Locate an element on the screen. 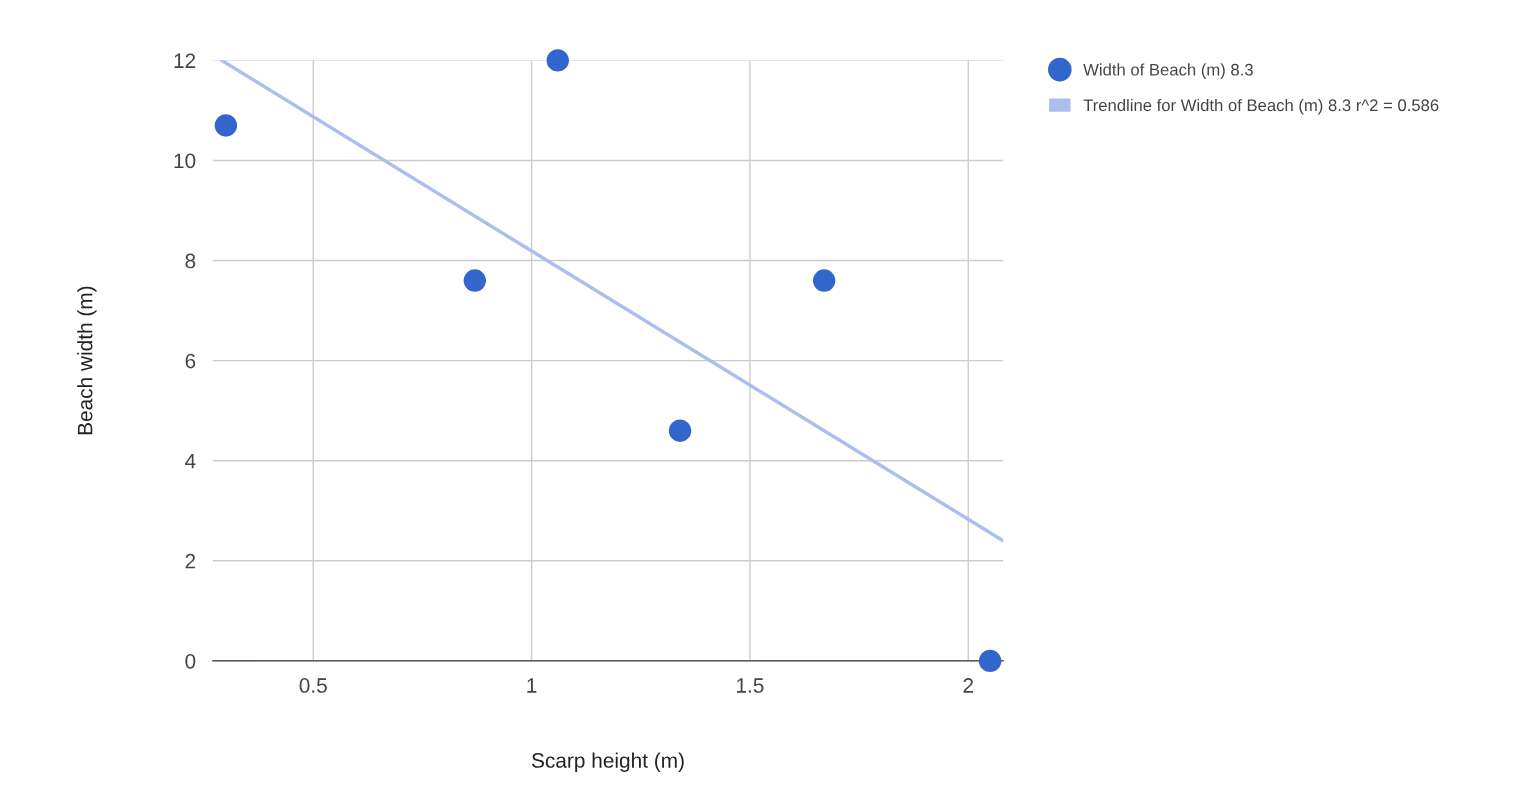  y-tick-label: 12 is located at coordinates (185, 60).